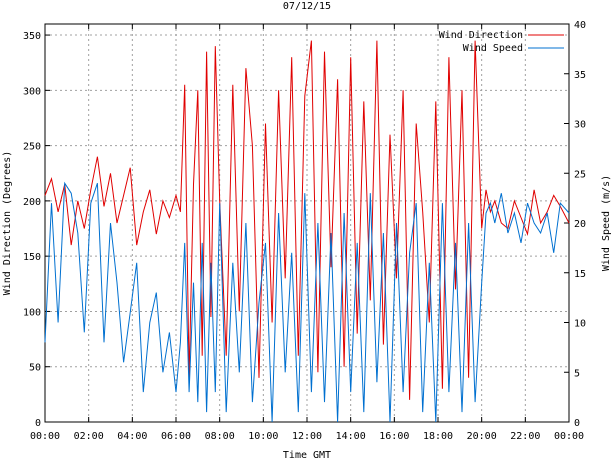 This screenshot has height=459, width=611. I want to click on x-axis-label: Time GMT, so click(307, 454).